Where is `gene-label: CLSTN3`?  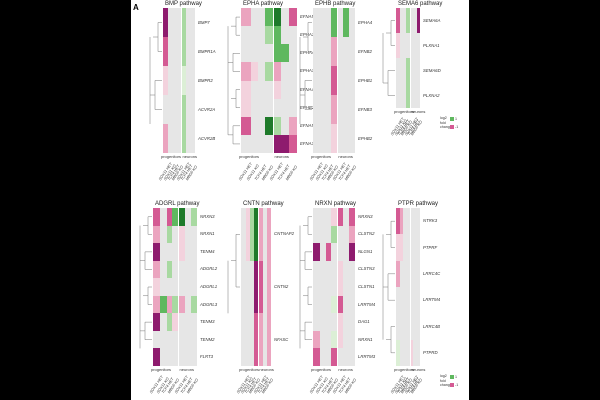
gene-label: CLSTN3 is located at coordinates (366, 269).